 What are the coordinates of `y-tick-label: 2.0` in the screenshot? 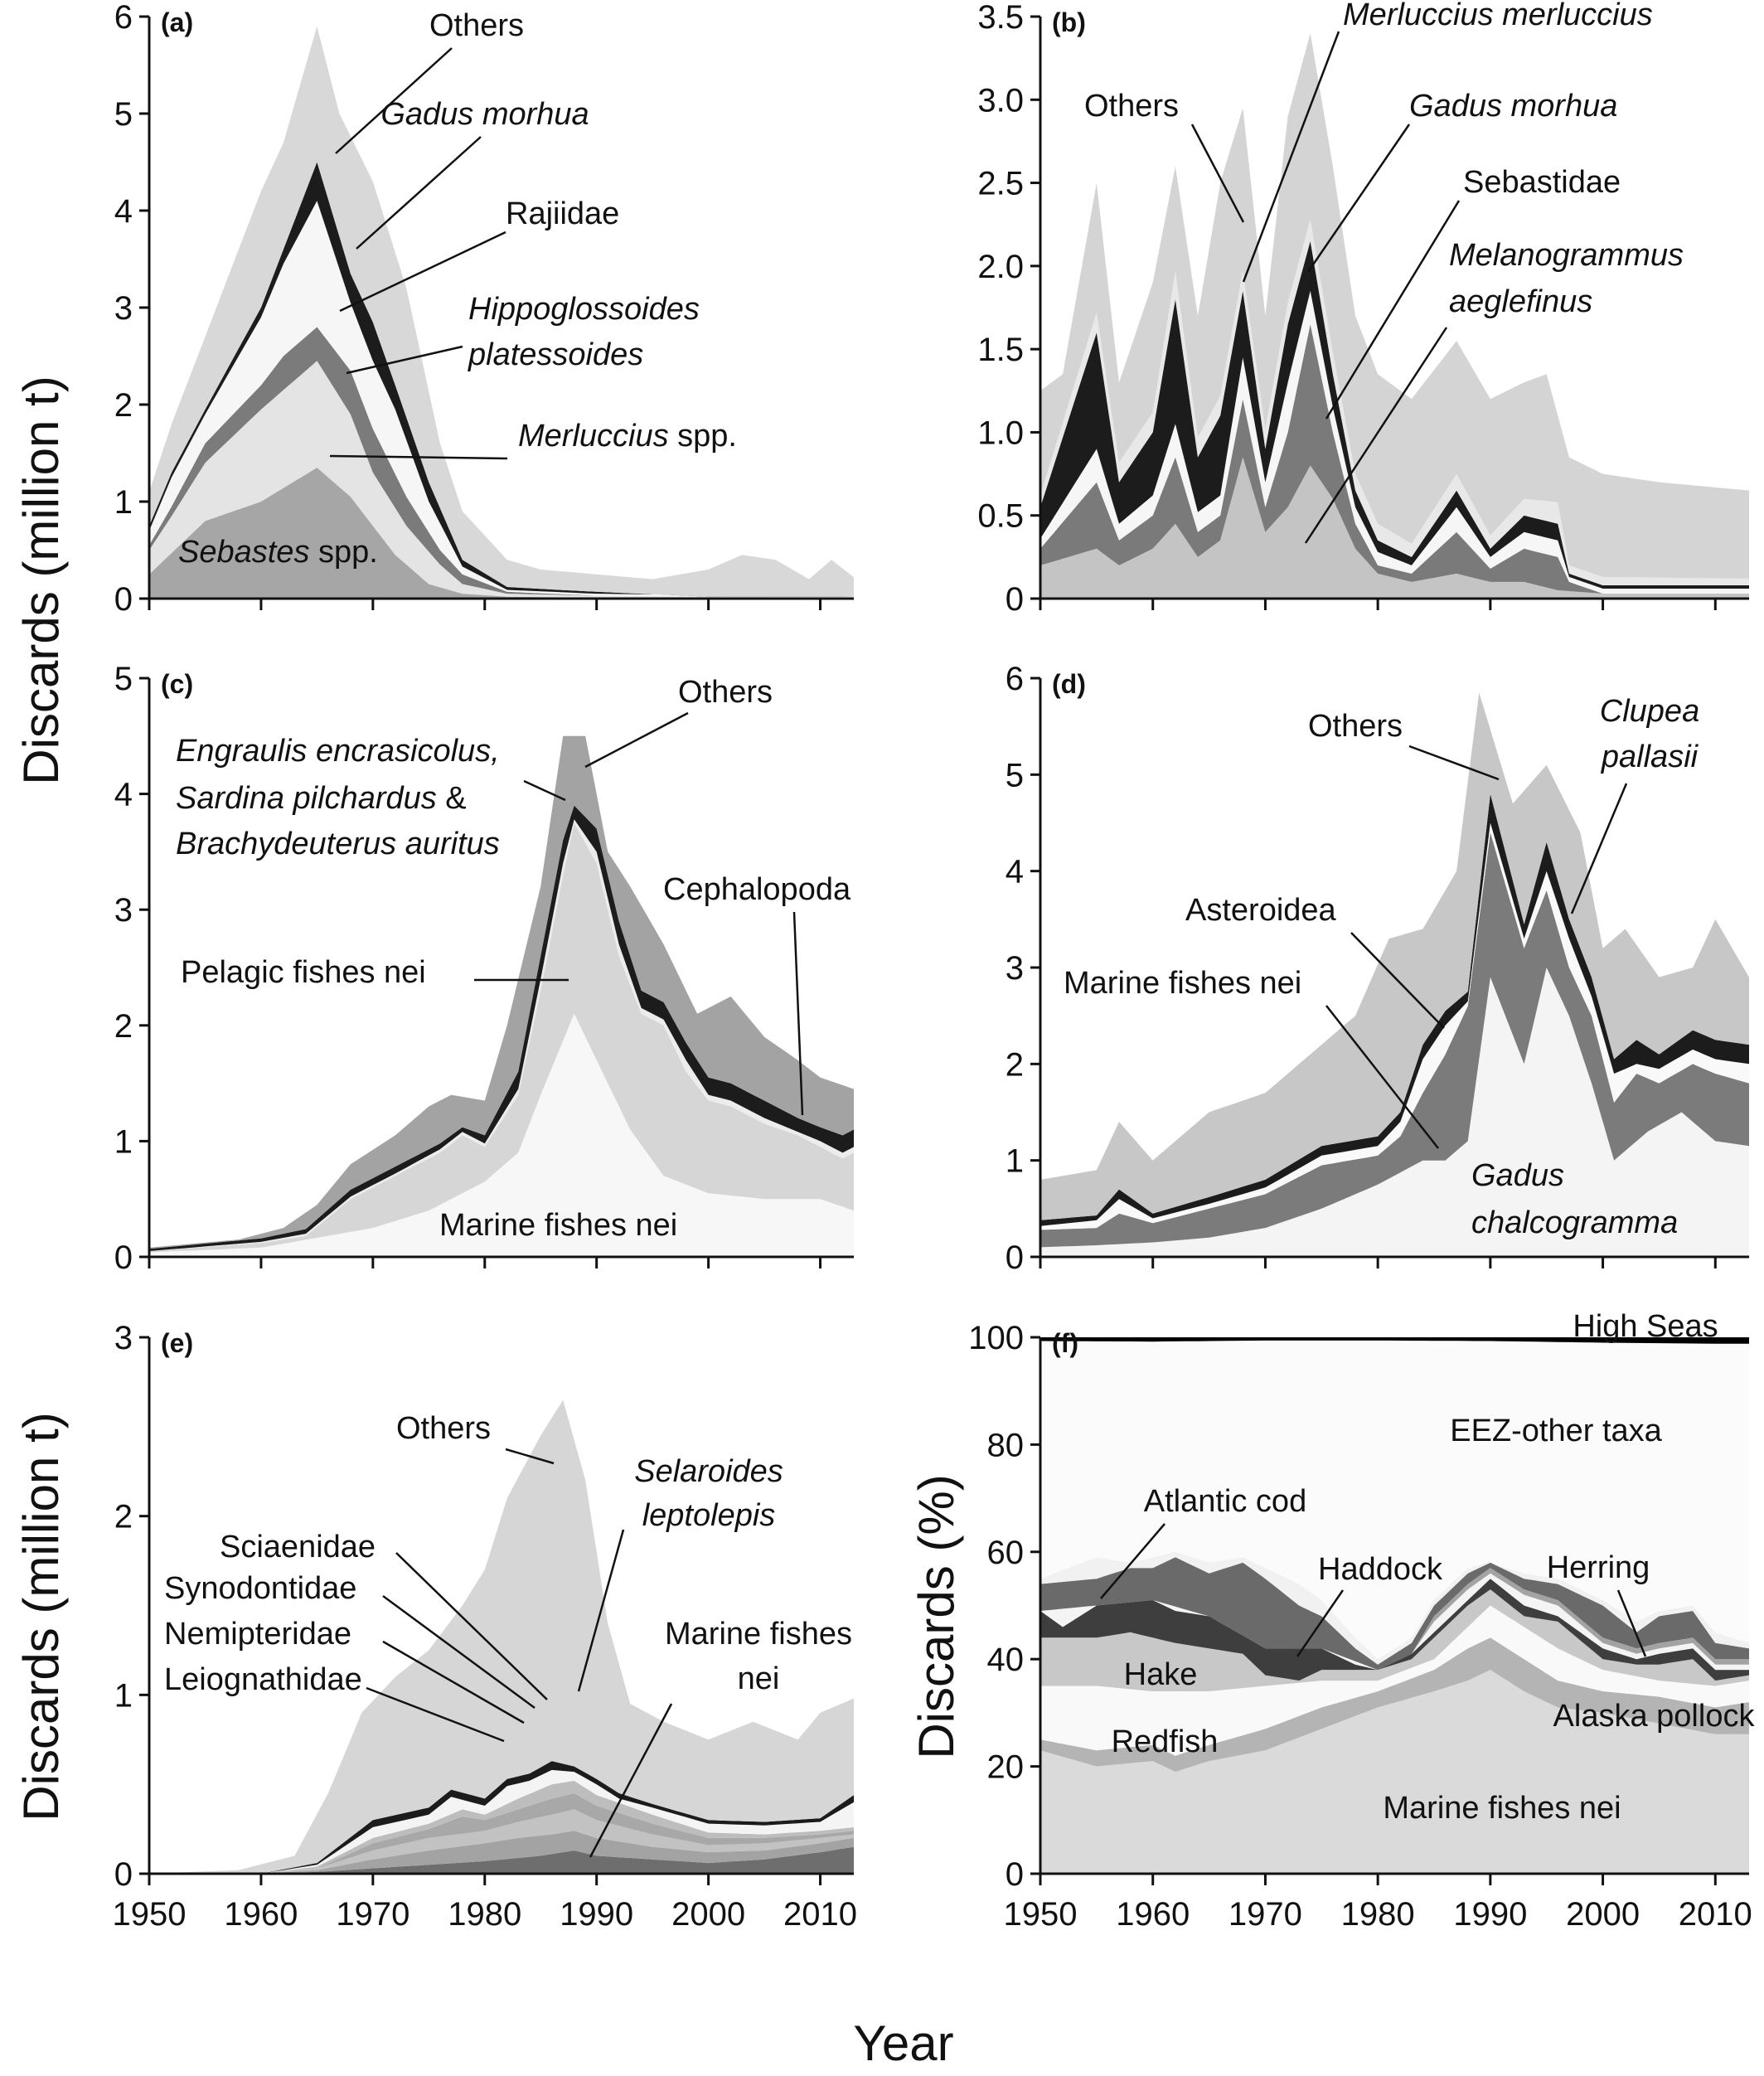 It's located at (1000, 267).